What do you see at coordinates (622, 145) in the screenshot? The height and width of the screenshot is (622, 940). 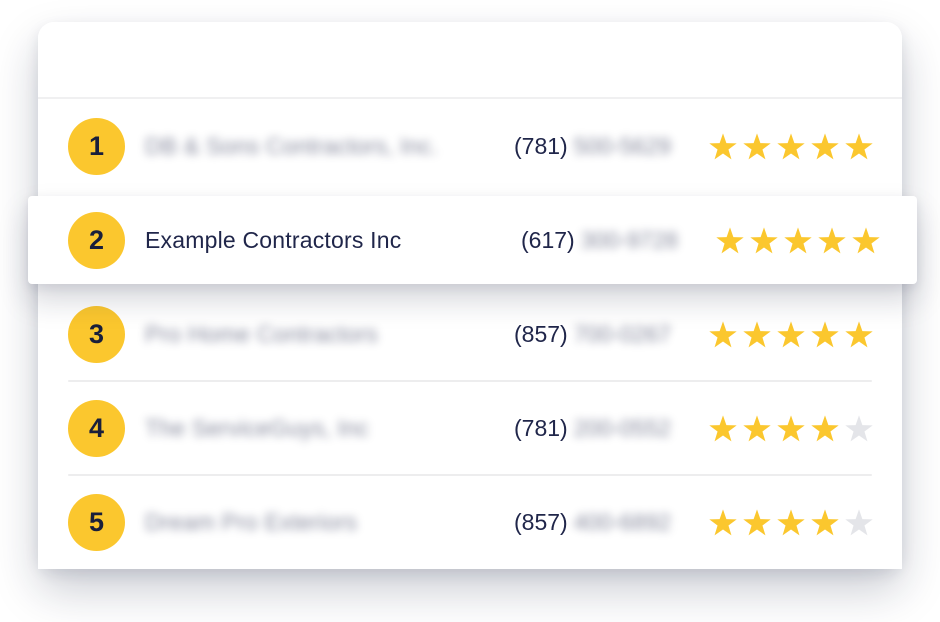 I see `phone-hidden-digits: 500-5629` at bounding box center [622, 145].